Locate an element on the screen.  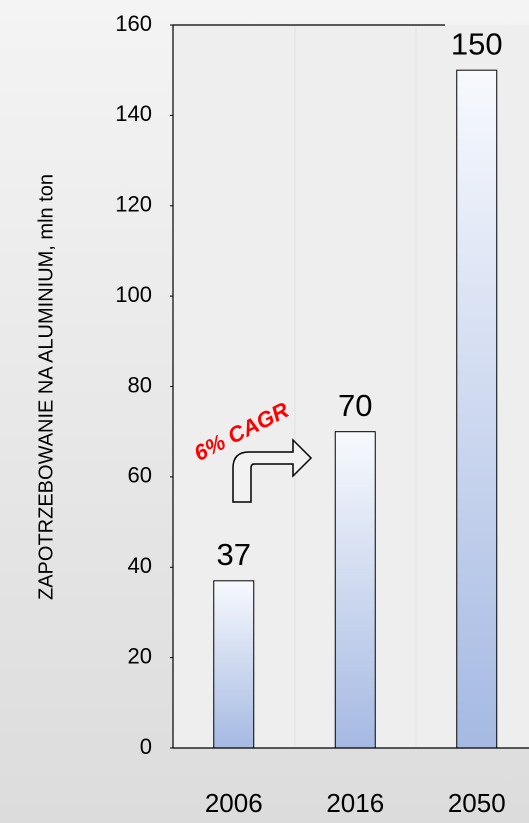
value-label: 70 is located at coordinates (355, 405).